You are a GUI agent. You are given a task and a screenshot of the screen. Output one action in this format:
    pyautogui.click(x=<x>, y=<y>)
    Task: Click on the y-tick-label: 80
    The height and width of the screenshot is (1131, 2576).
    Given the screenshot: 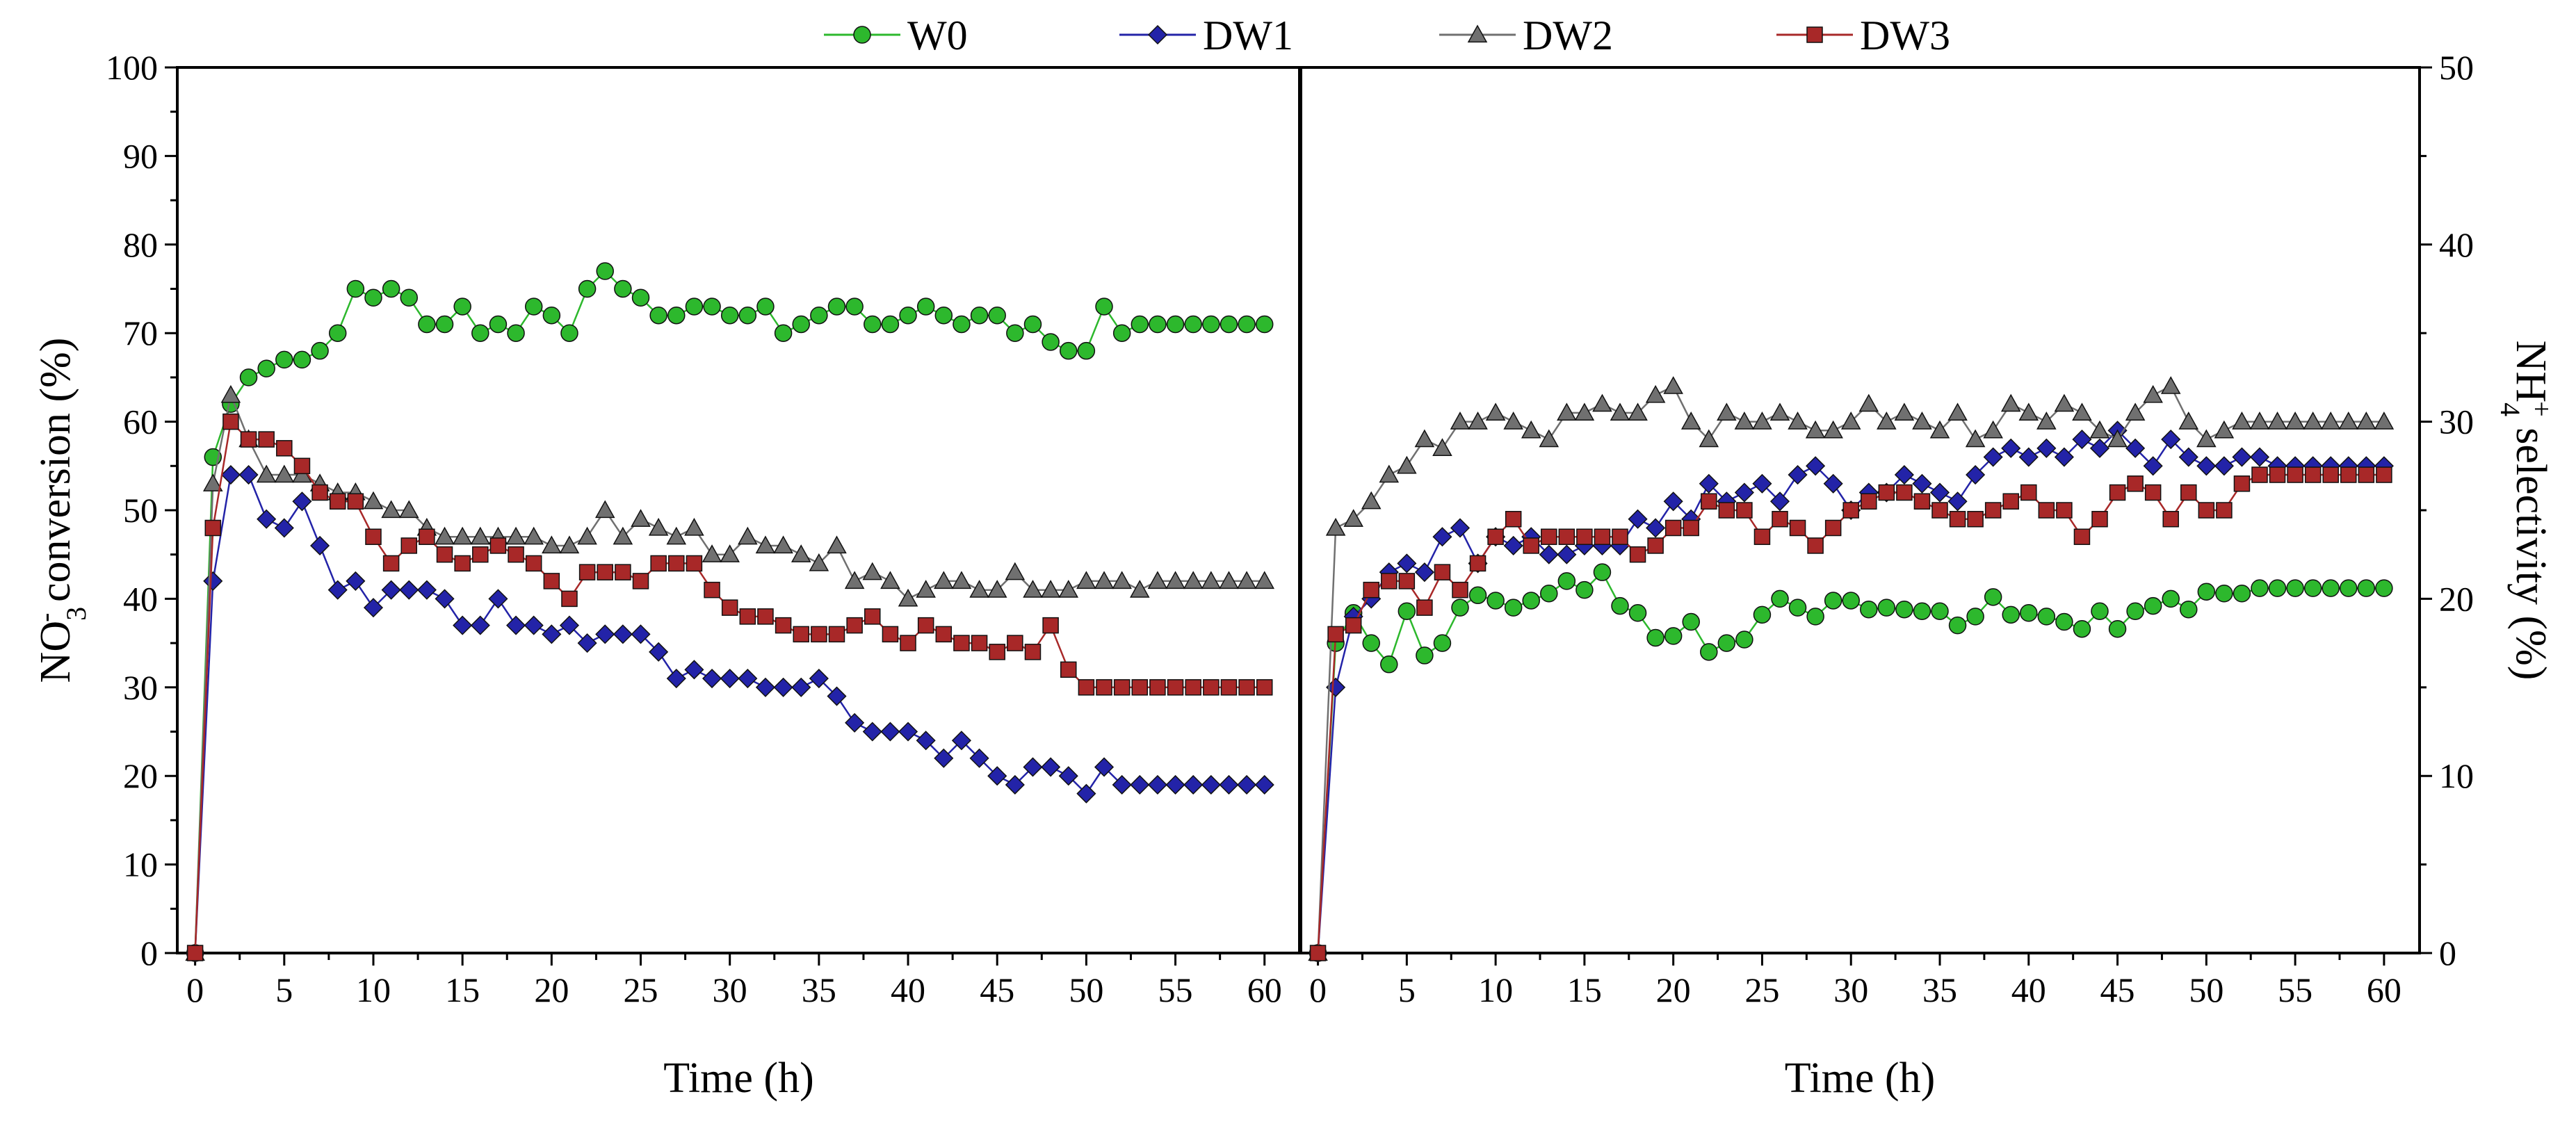 What is the action you would take?
    pyautogui.click(x=140, y=244)
    